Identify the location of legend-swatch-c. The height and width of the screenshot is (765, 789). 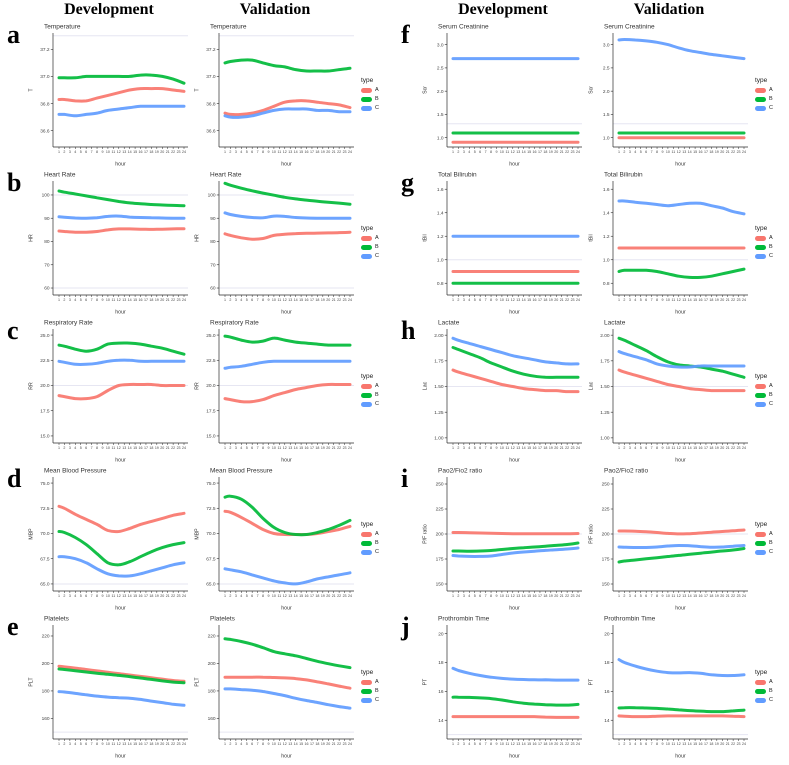
(760, 108).